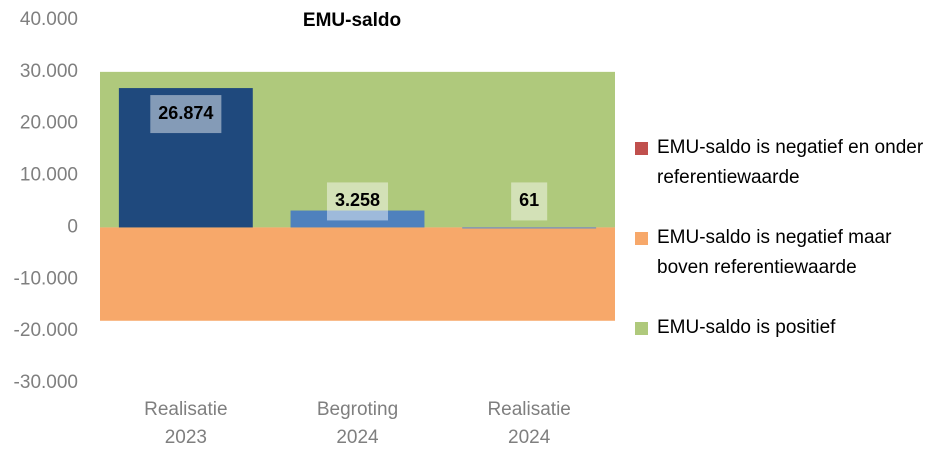 This screenshot has width=931, height=453. I want to click on value-label: 26.874, so click(185, 113).